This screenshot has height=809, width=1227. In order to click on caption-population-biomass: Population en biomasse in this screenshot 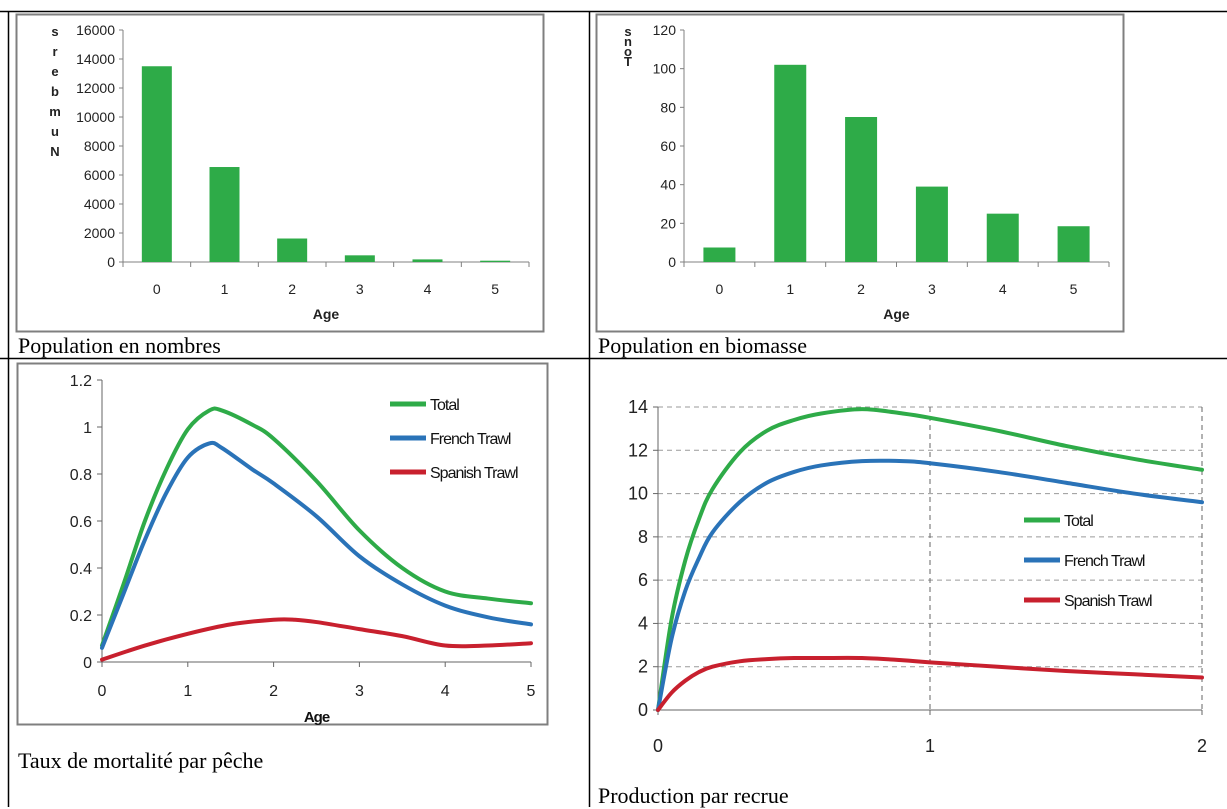, I will do `click(702, 345)`.